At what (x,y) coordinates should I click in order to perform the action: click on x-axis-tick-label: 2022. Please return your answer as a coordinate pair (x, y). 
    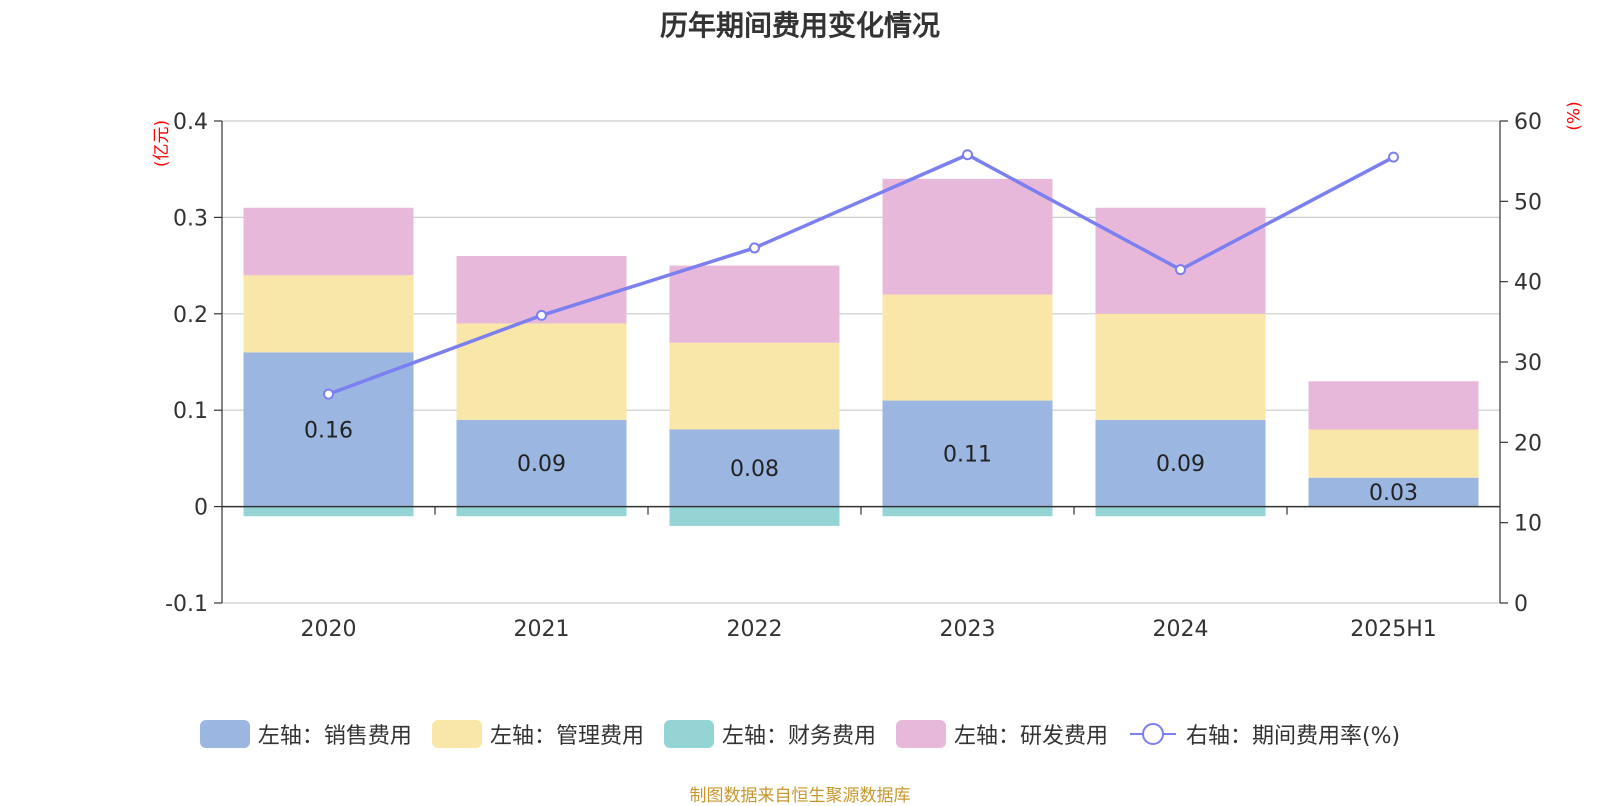
    Looking at the image, I should click on (755, 629).